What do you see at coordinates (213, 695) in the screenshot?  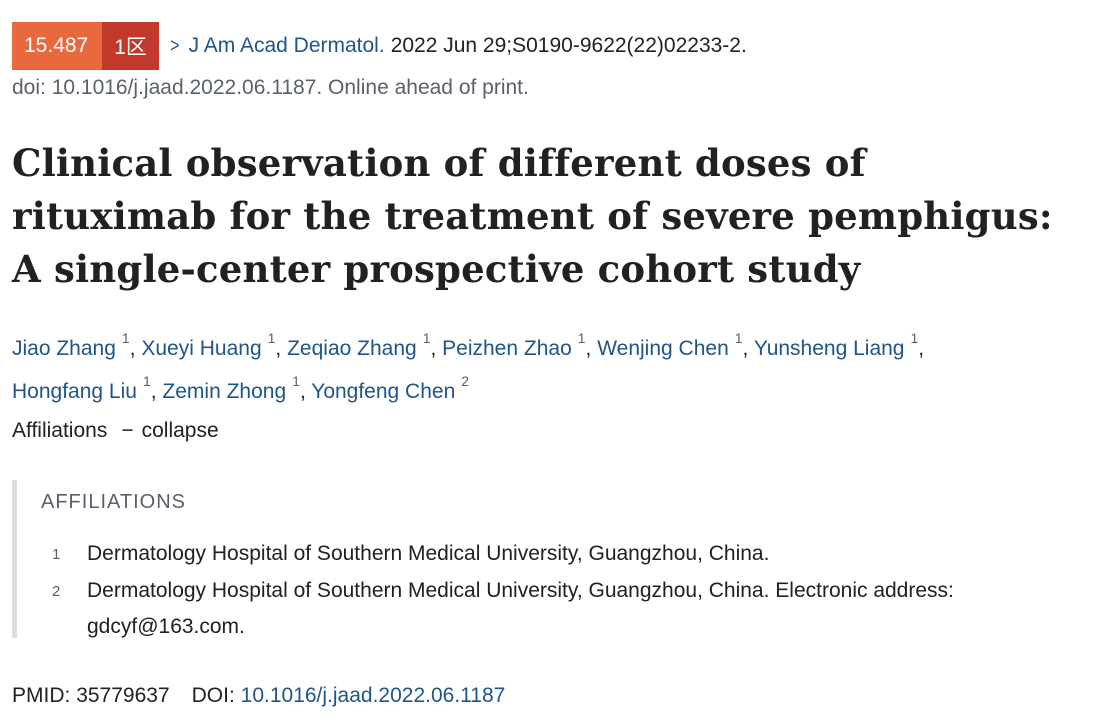 I see `doi-label: DOI:` at bounding box center [213, 695].